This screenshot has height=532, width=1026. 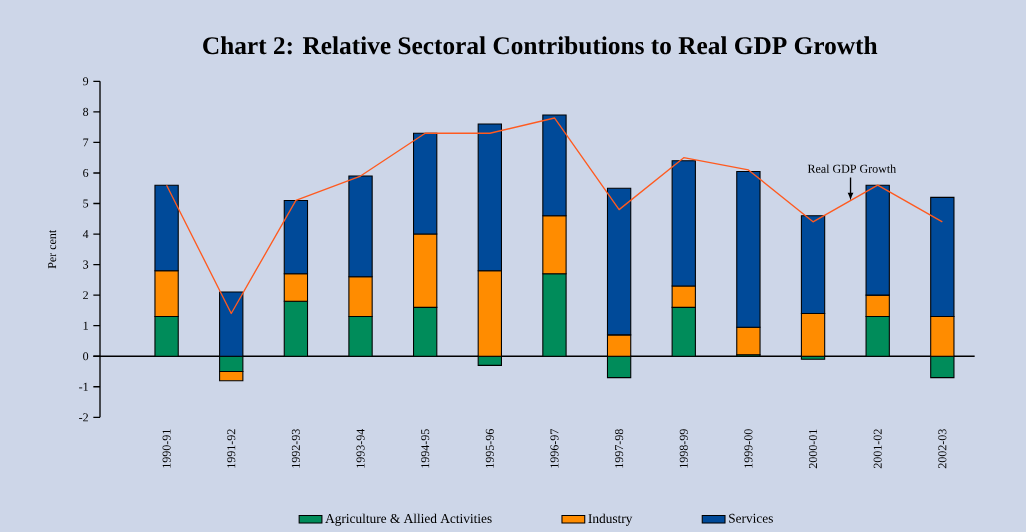 I want to click on legend-label: Industry, so click(x=610, y=519).